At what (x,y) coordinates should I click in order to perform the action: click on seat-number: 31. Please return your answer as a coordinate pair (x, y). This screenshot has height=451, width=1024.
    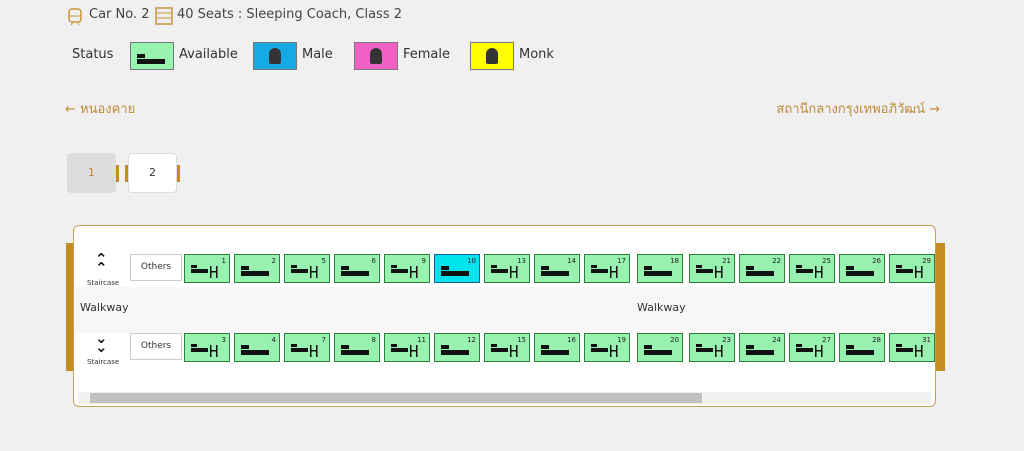
    Looking at the image, I should click on (926, 340).